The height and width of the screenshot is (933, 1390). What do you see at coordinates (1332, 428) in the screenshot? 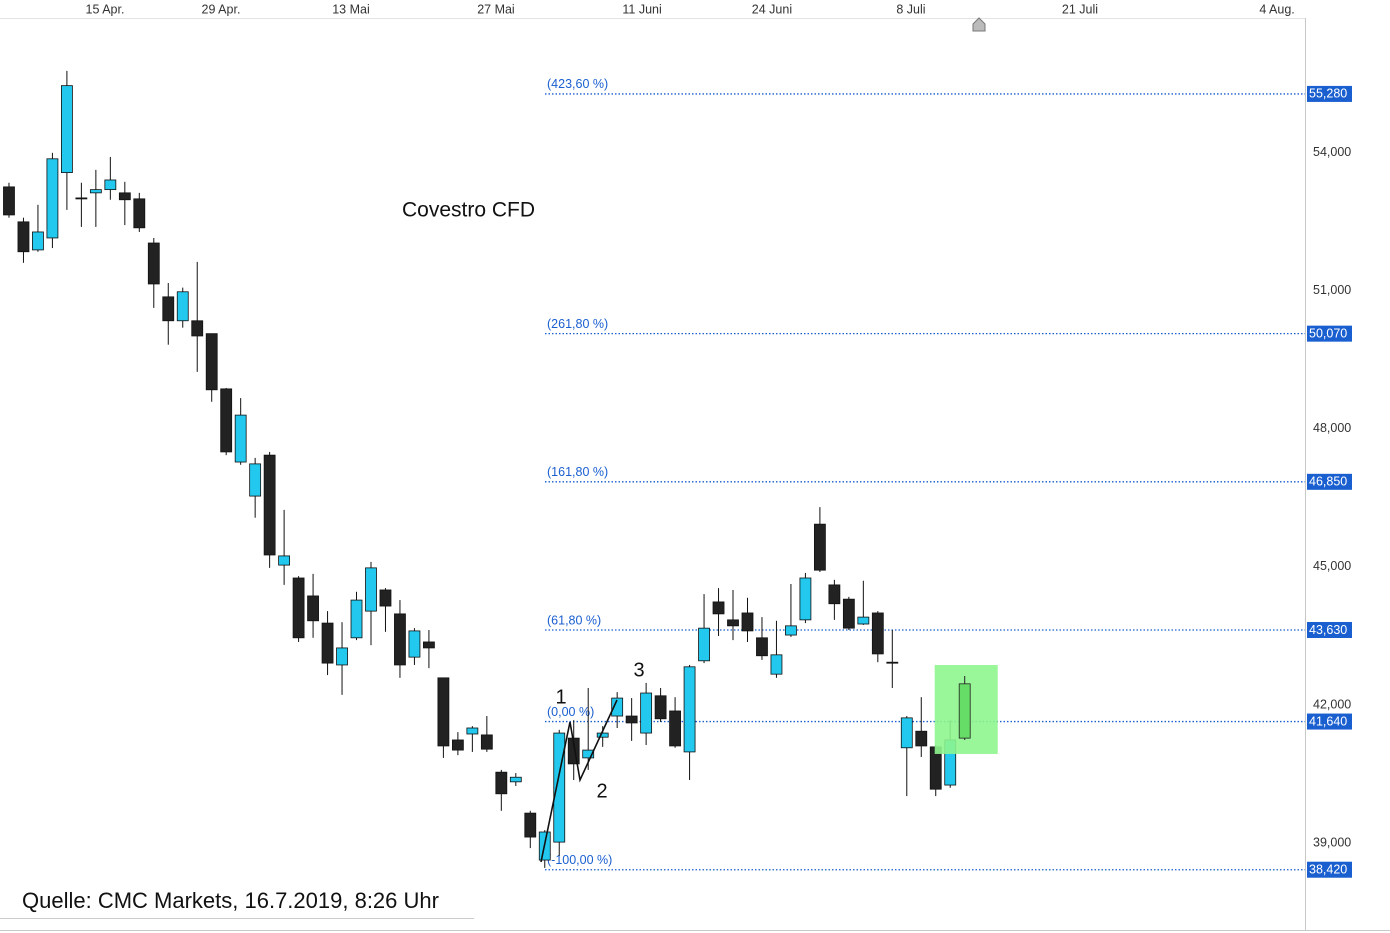
I see `y-tick-label: 48,000` at bounding box center [1332, 428].